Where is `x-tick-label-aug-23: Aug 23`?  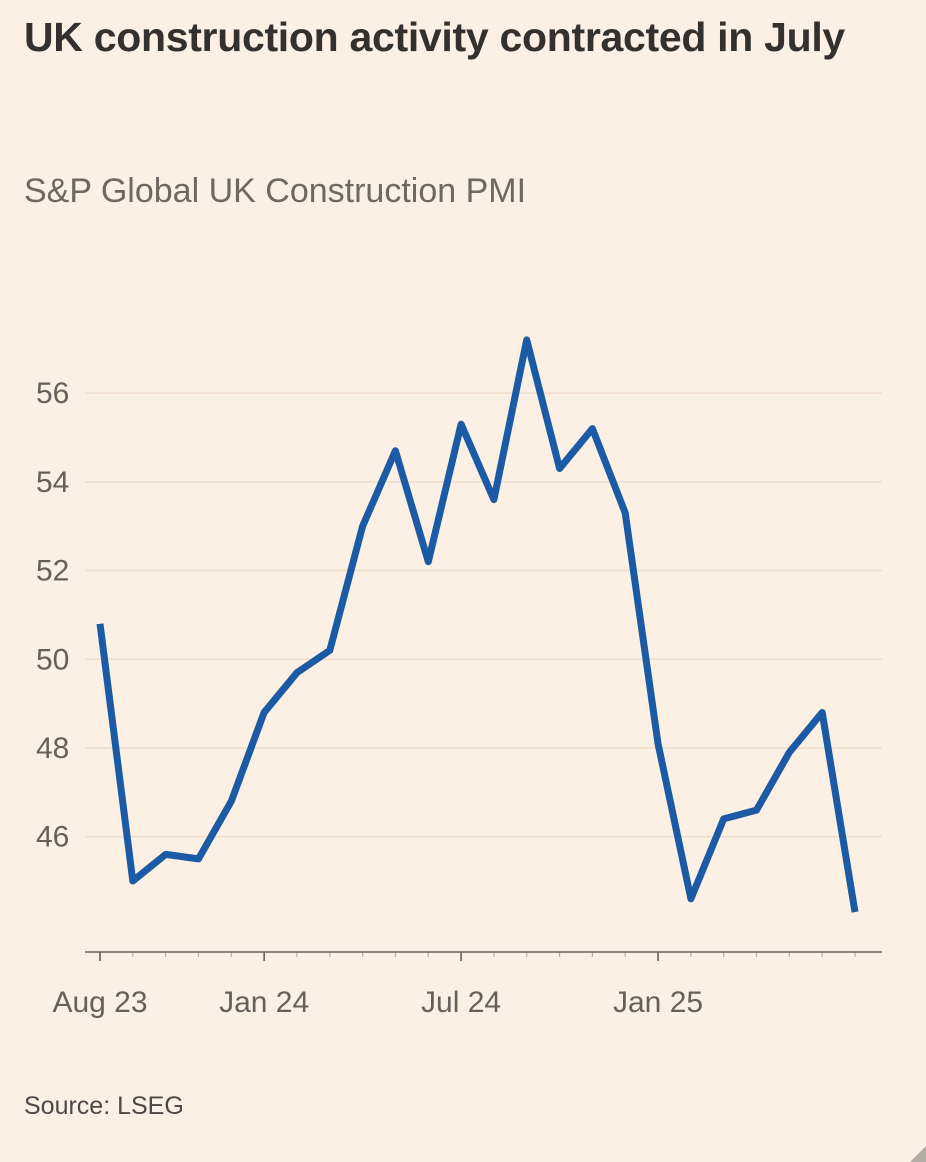 x-tick-label-aug-23: Aug 23 is located at coordinates (99, 1002).